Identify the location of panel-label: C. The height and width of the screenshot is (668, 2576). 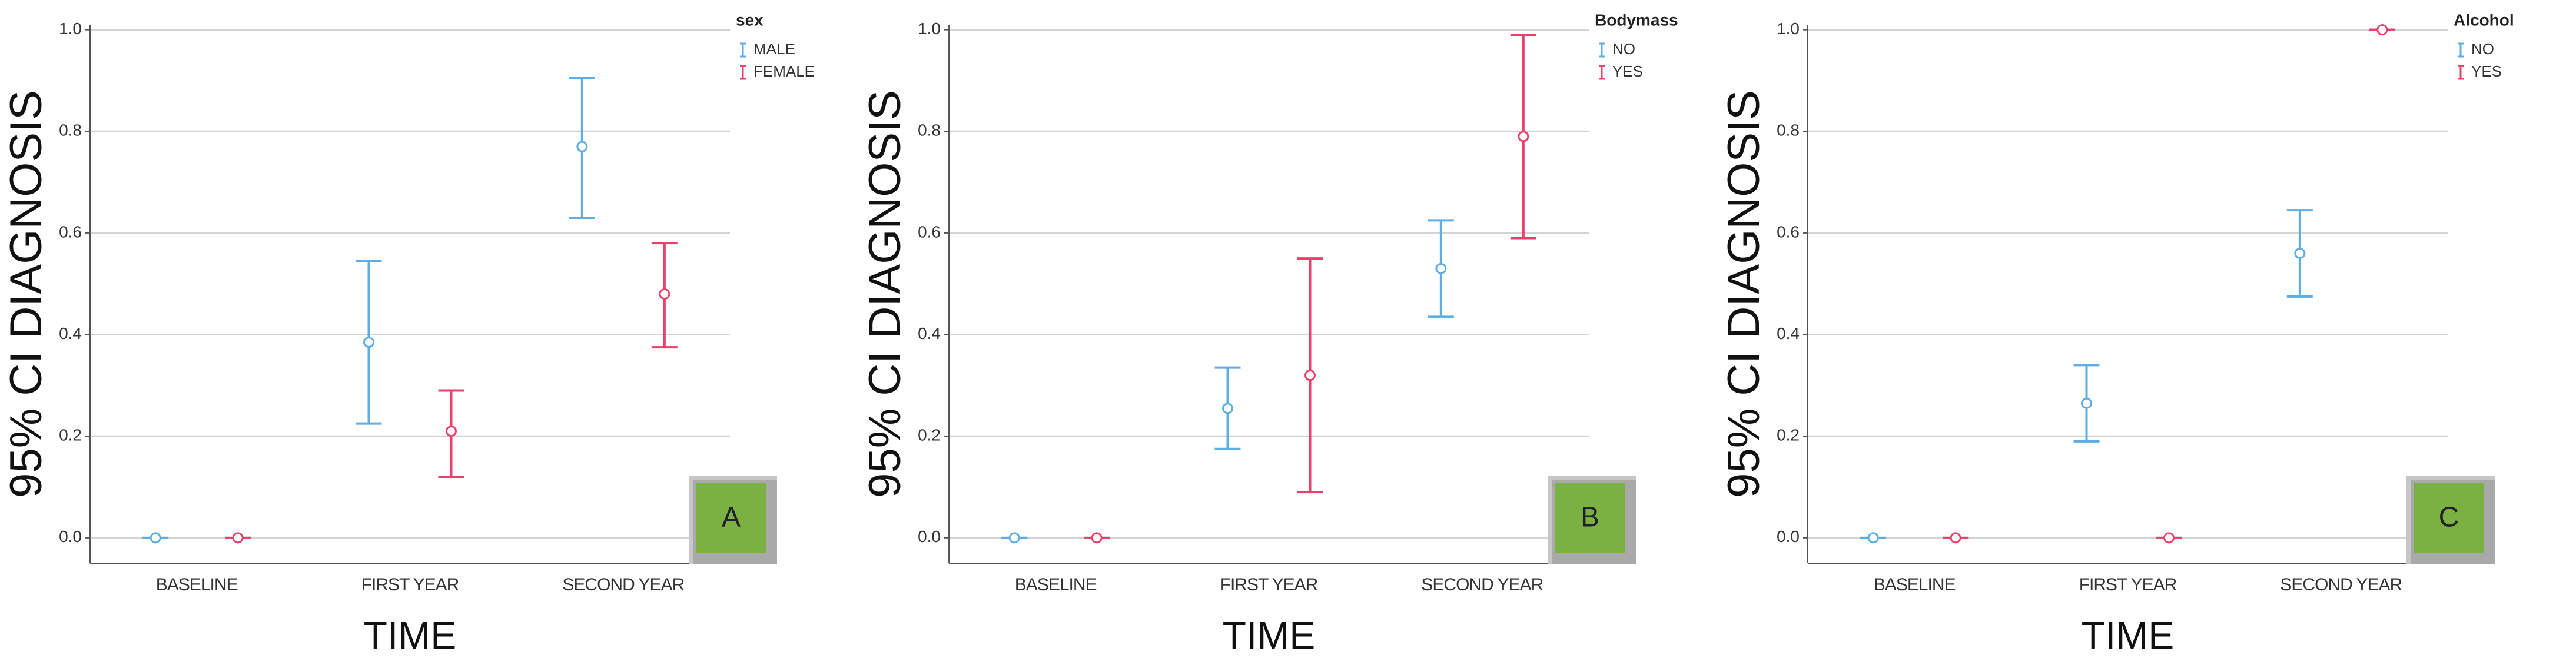
(2449, 517).